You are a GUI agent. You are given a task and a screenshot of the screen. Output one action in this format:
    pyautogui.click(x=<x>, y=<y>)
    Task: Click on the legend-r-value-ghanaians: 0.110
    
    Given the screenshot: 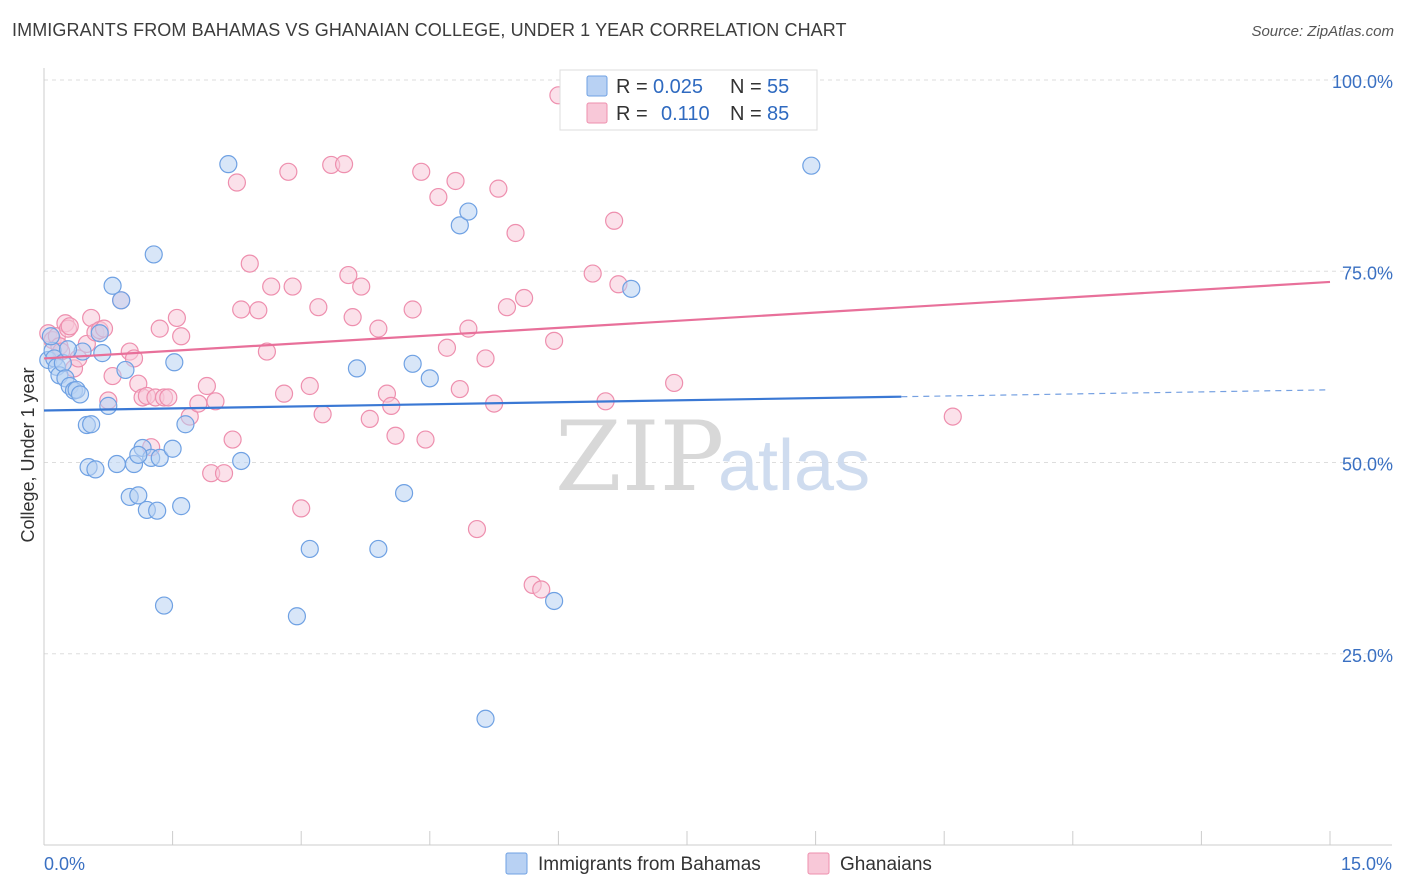 What is the action you would take?
    pyautogui.click(x=685, y=114)
    